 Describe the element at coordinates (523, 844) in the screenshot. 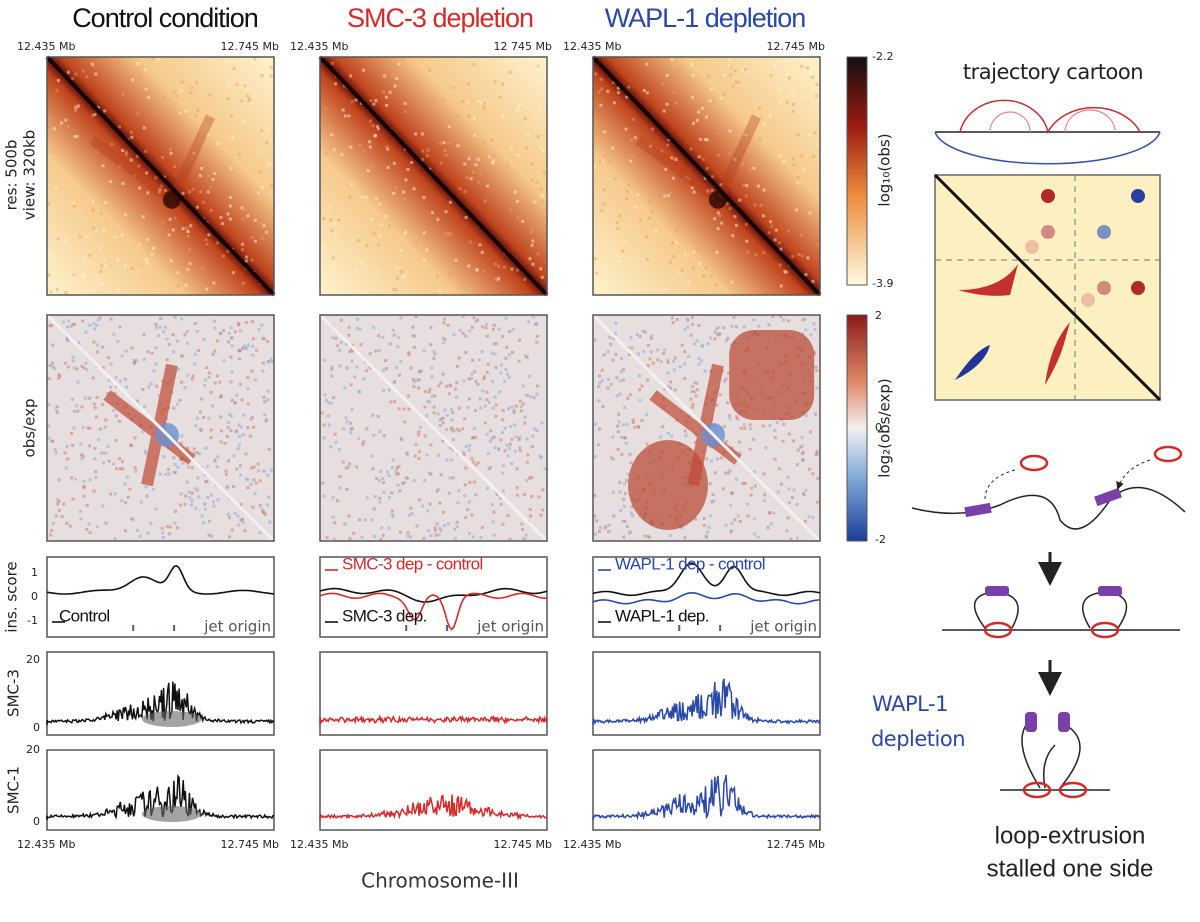

I see `x-end-label: 12.745 Mb` at that location.